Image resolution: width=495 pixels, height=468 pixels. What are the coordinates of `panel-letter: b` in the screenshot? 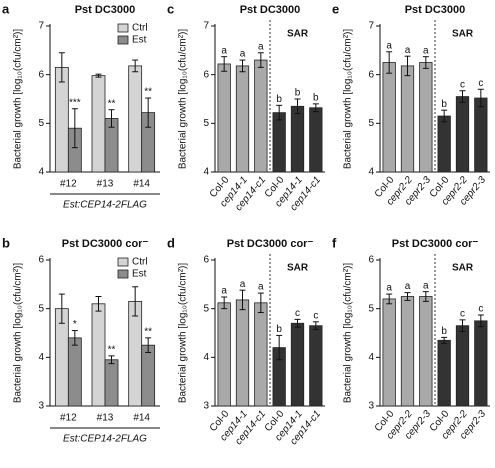 It's located at (6, 242).